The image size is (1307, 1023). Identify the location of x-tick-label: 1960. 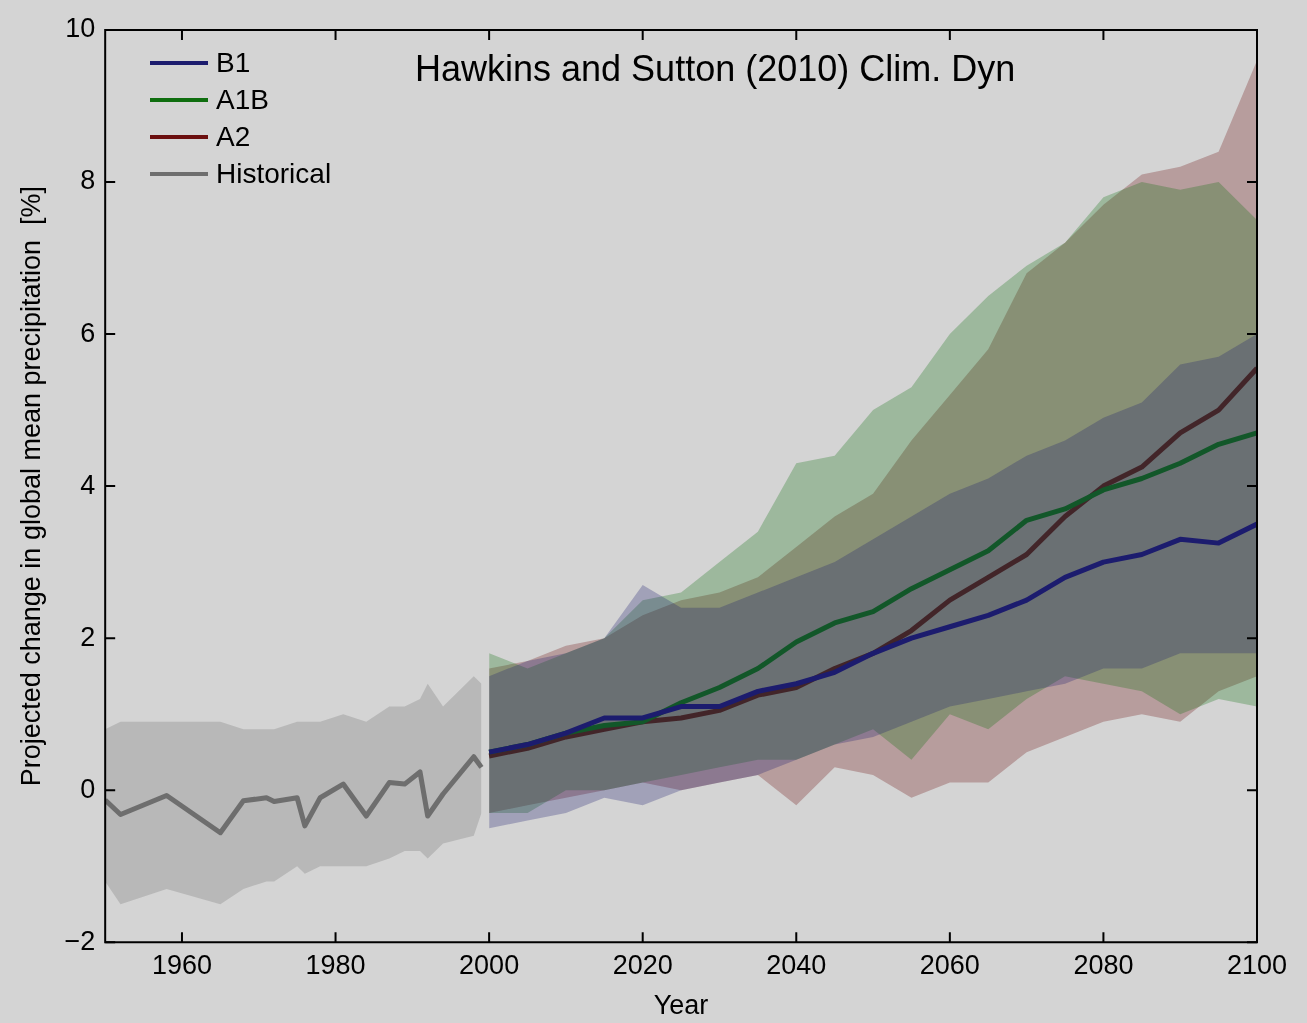
(182, 964).